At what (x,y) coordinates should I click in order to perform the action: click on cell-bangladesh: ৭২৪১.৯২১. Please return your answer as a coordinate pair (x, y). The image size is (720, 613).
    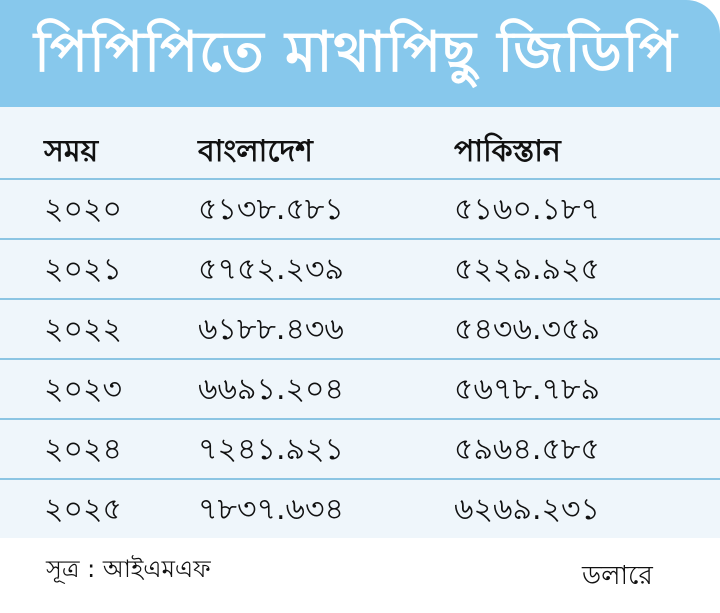
    Looking at the image, I should click on (271, 449).